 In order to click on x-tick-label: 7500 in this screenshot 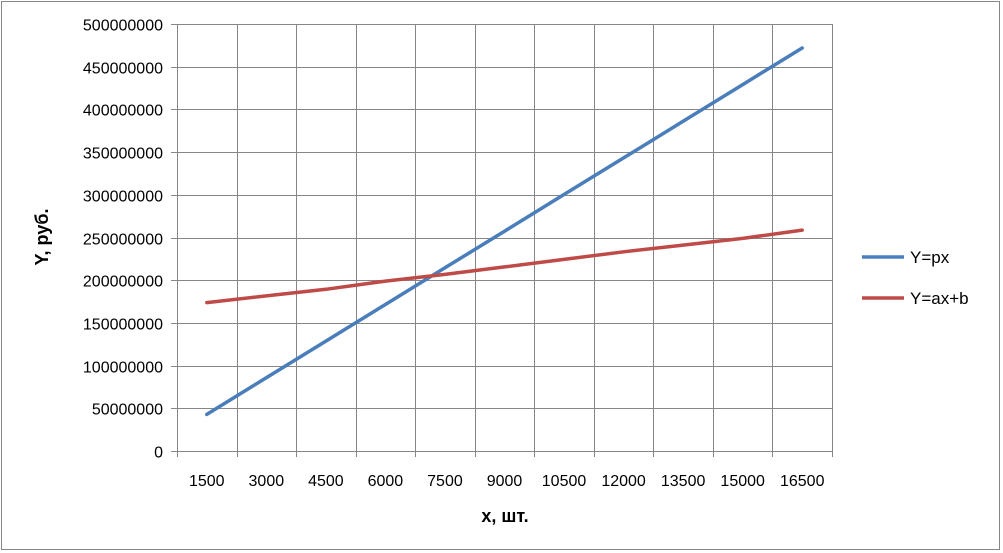, I will do `click(445, 481)`.